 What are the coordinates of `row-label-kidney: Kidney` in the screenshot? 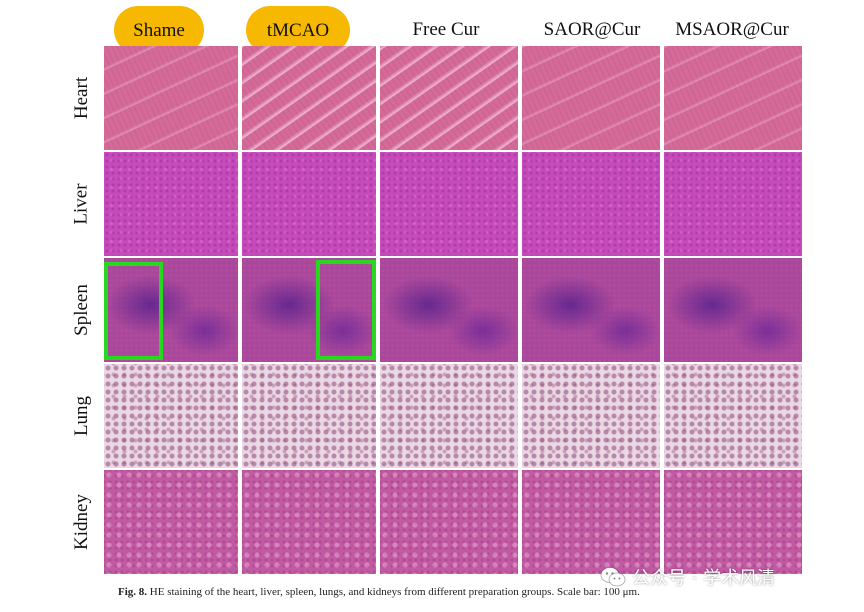 It's located at (81, 522).